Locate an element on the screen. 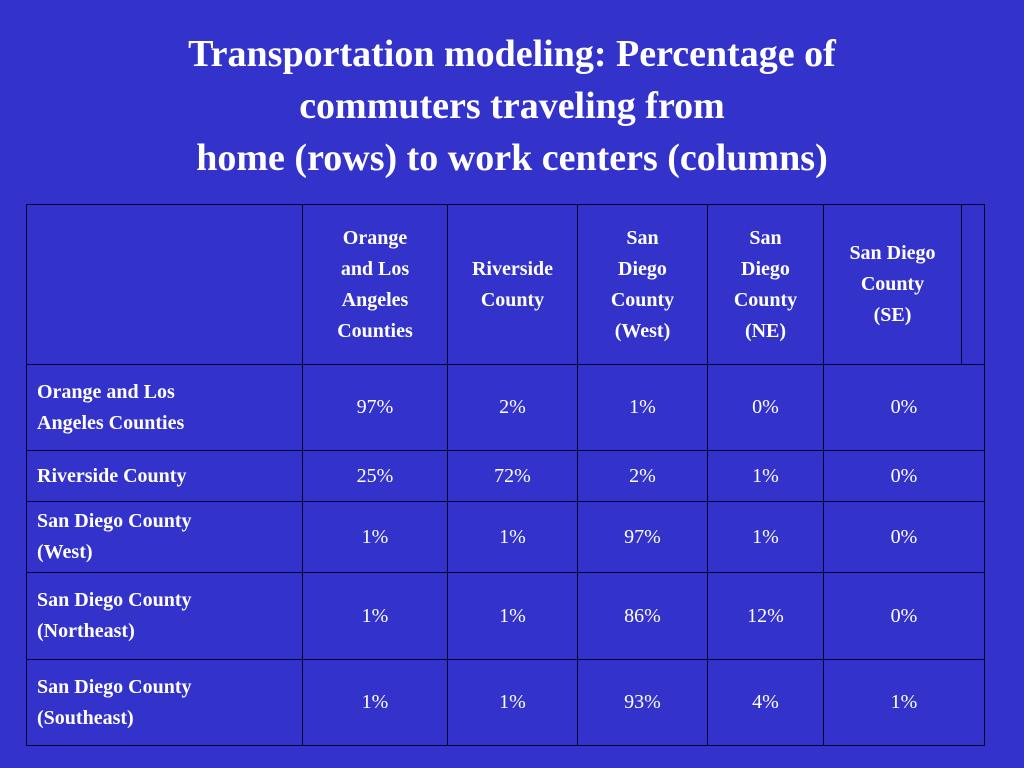 Image resolution: width=1024 pixels, height=768 pixels. table-cell: 4% is located at coordinates (765, 702).